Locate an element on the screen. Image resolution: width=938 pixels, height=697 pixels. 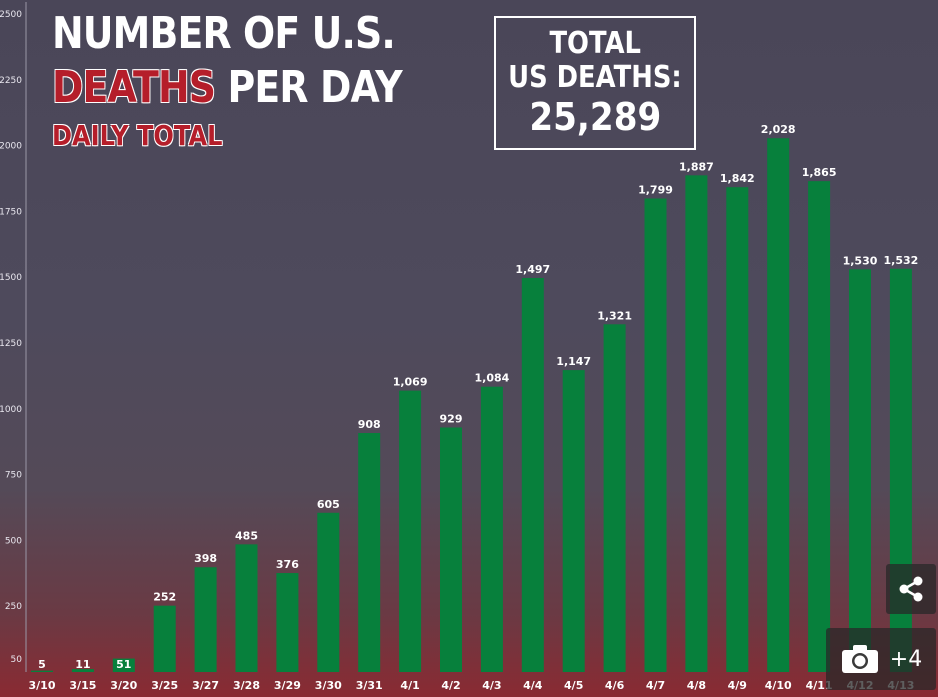
chart-subtitle: DAILY TOTAL is located at coordinates (137, 135).